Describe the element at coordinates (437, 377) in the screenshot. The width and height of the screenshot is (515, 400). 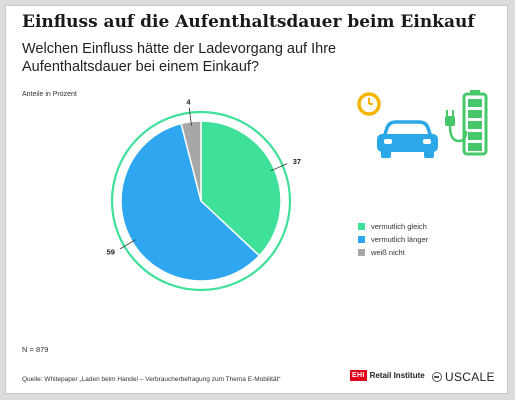
I see `uscale-logo-mark` at that location.